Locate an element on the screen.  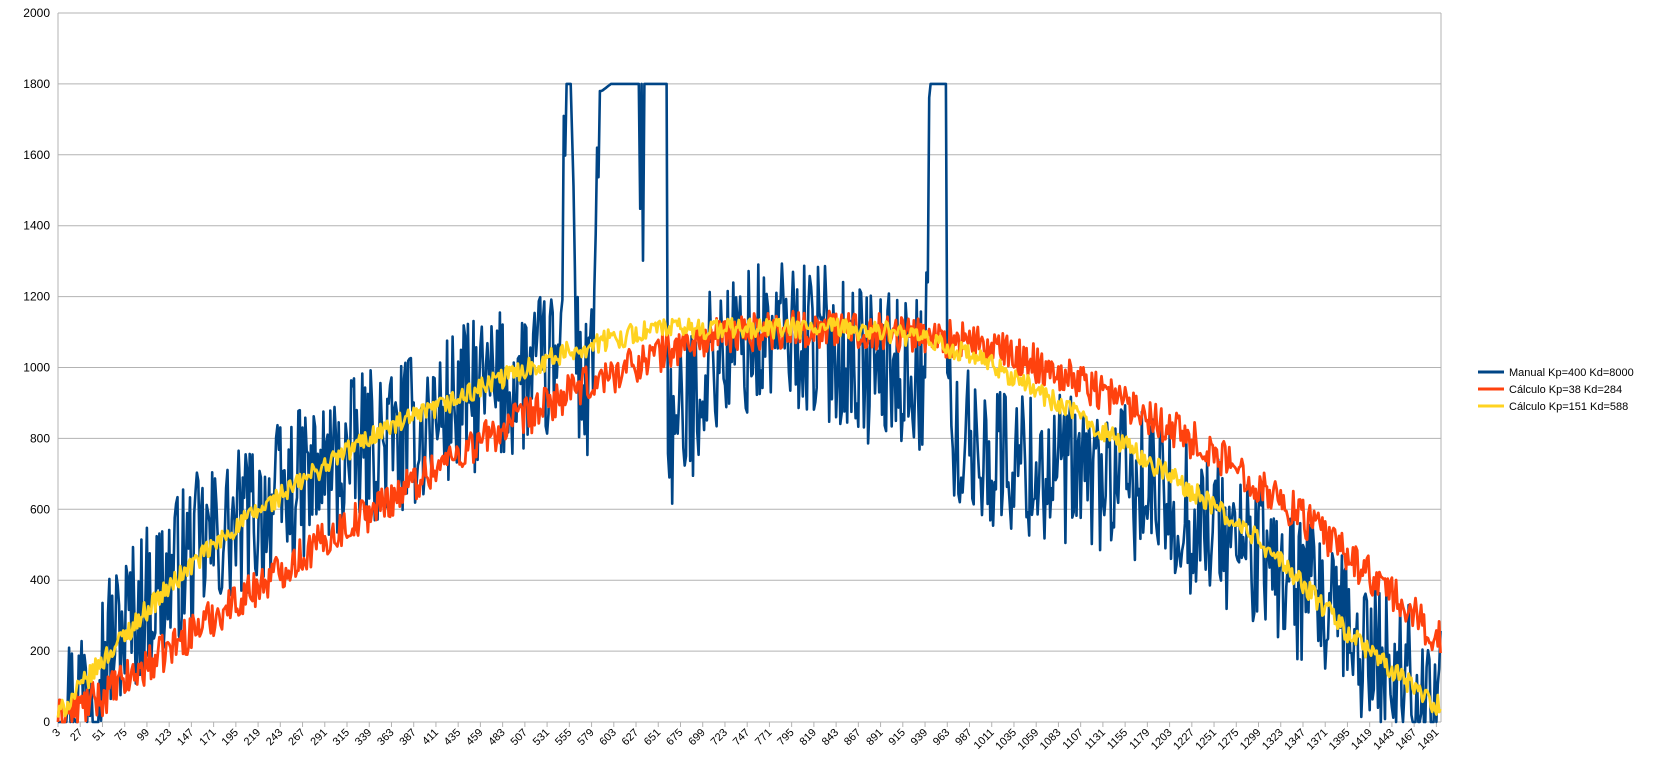
y-tick-label: 1000 is located at coordinates (36, 368).